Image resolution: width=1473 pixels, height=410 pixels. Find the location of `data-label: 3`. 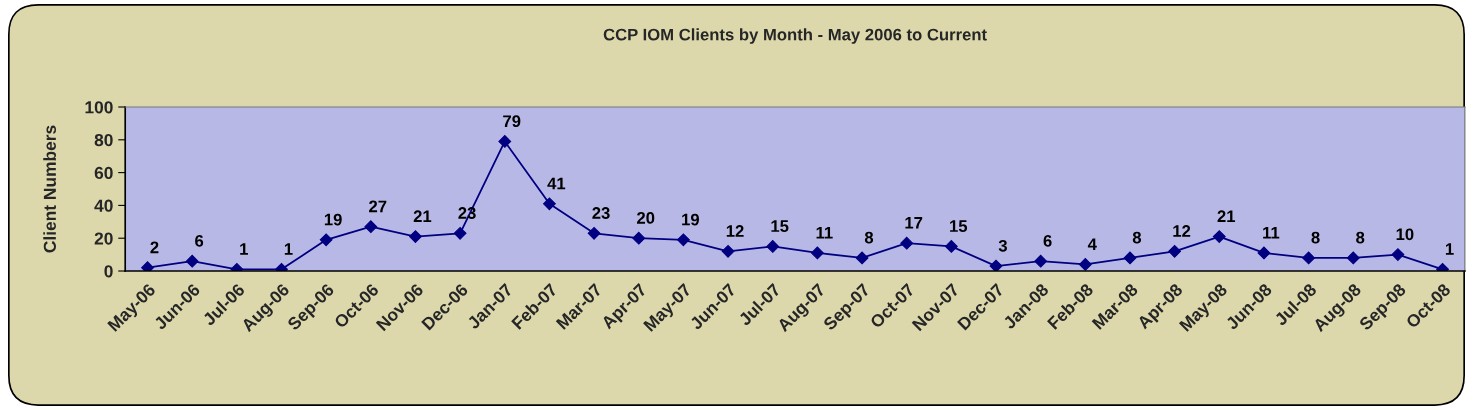

data-label: 3 is located at coordinates (1002, 245).